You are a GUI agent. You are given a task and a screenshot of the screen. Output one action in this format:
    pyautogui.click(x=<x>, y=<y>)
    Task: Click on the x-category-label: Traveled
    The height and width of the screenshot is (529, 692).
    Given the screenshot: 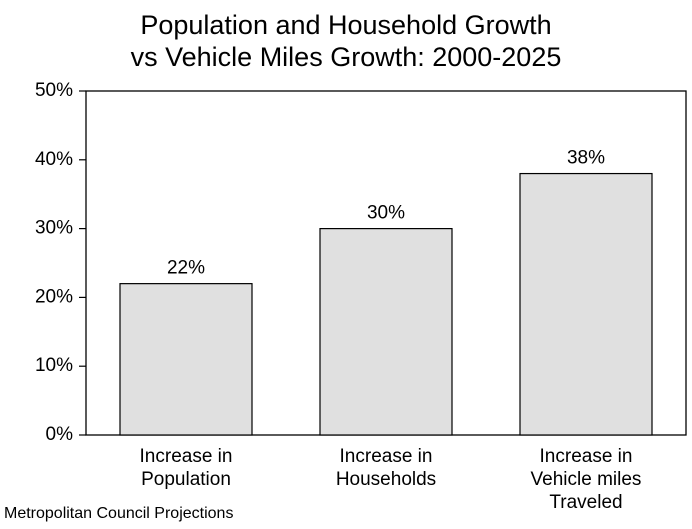 What is the action you would take?
    pyautogui.click(x=585, y=502)
    